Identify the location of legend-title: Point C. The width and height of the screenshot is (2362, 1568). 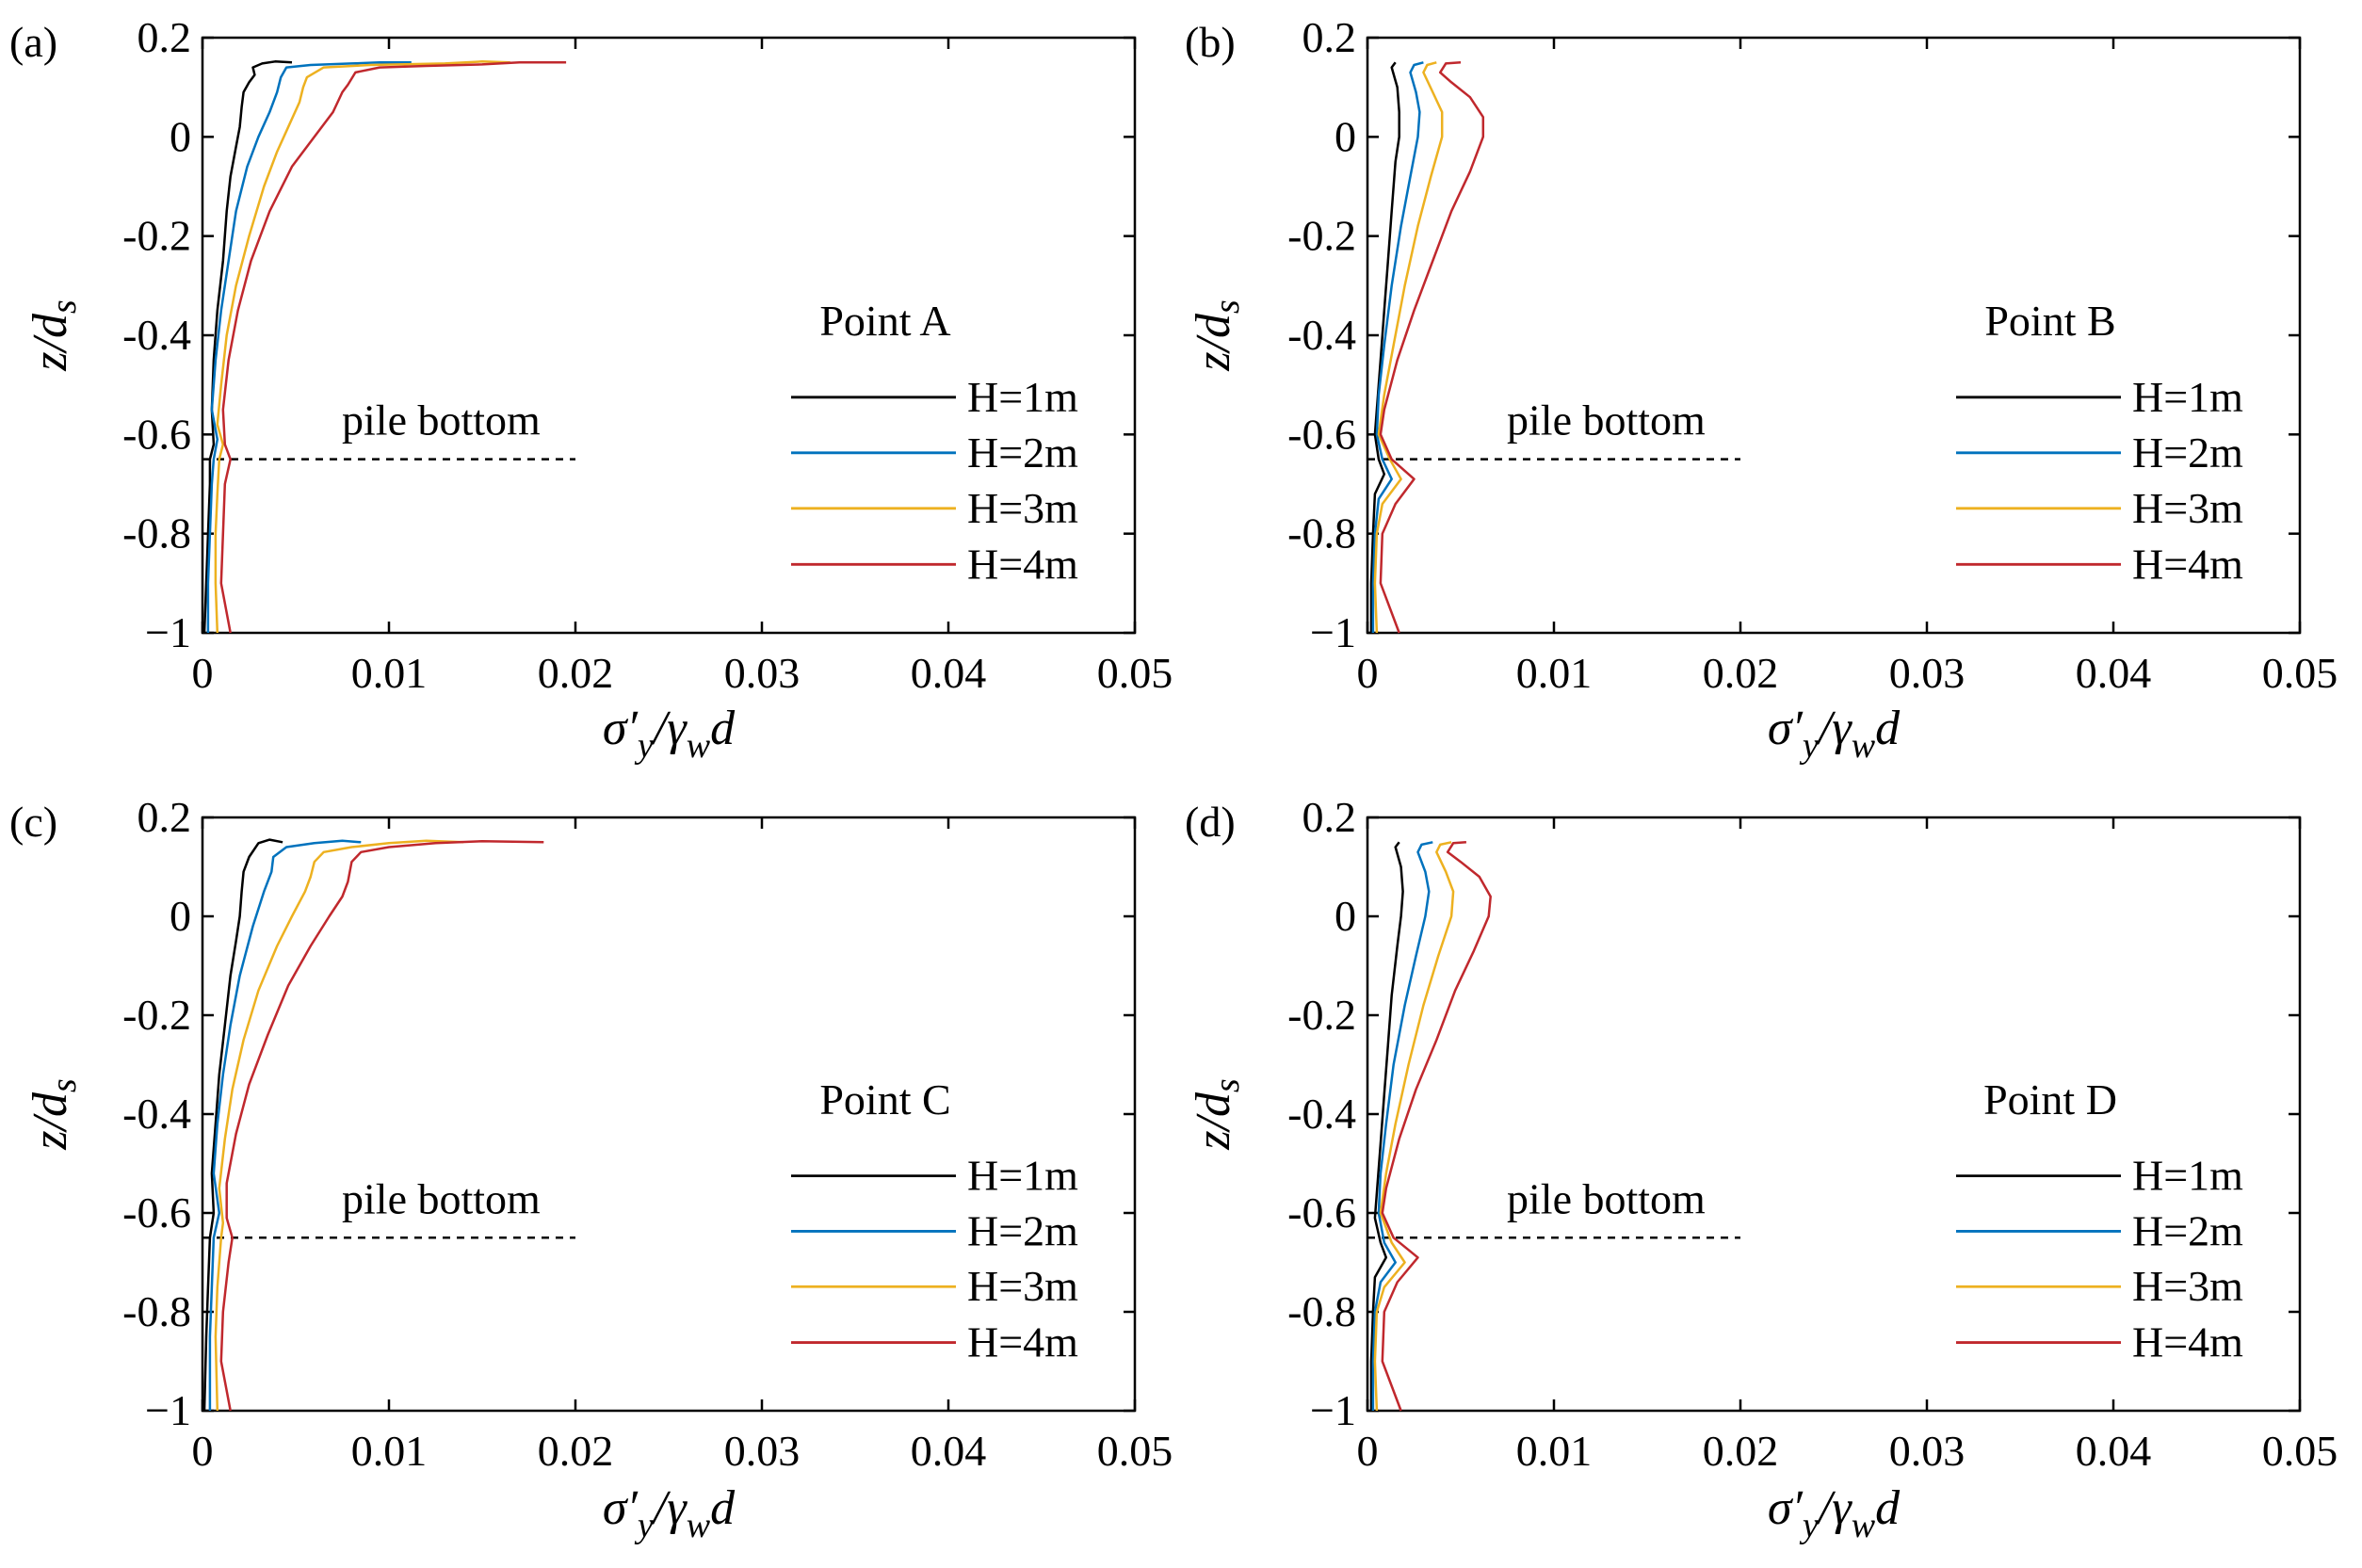
(884, 1099).